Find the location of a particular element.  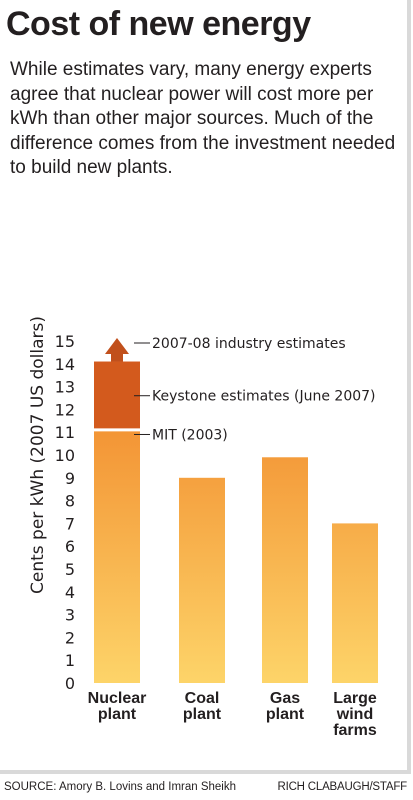

x-label-line: wind is located at coordinates (354, 714).